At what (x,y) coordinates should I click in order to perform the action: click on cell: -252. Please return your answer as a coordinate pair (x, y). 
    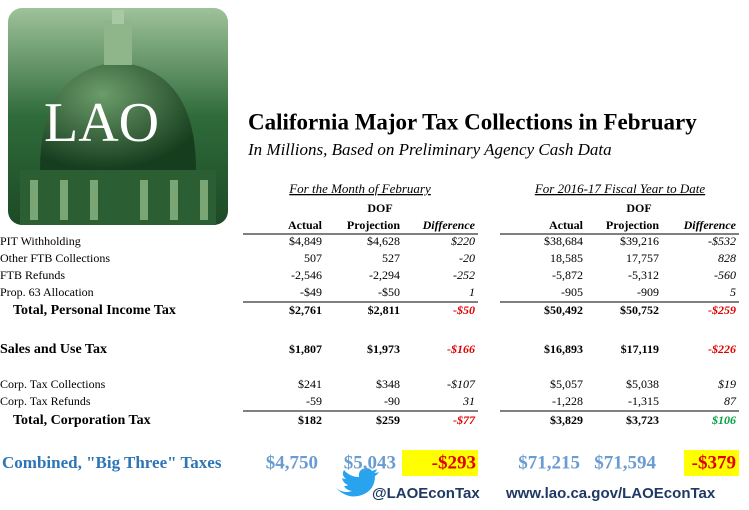
    Looking at the image, I should click on (464, 275).